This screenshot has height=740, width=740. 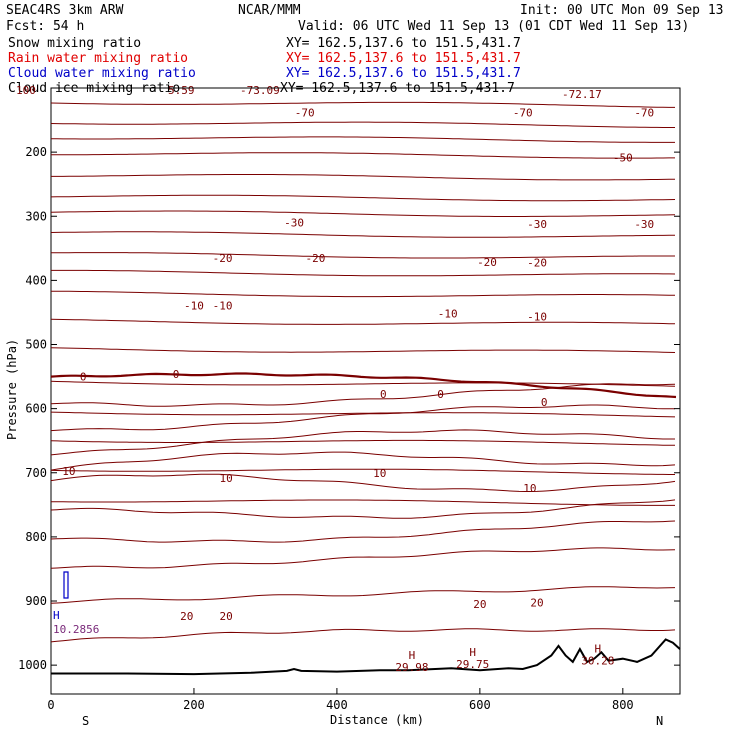 What do you see at coordinates (36, 601) in the screenshot?
I see `y-tick-label: 900` at bounding box center [36, 601].